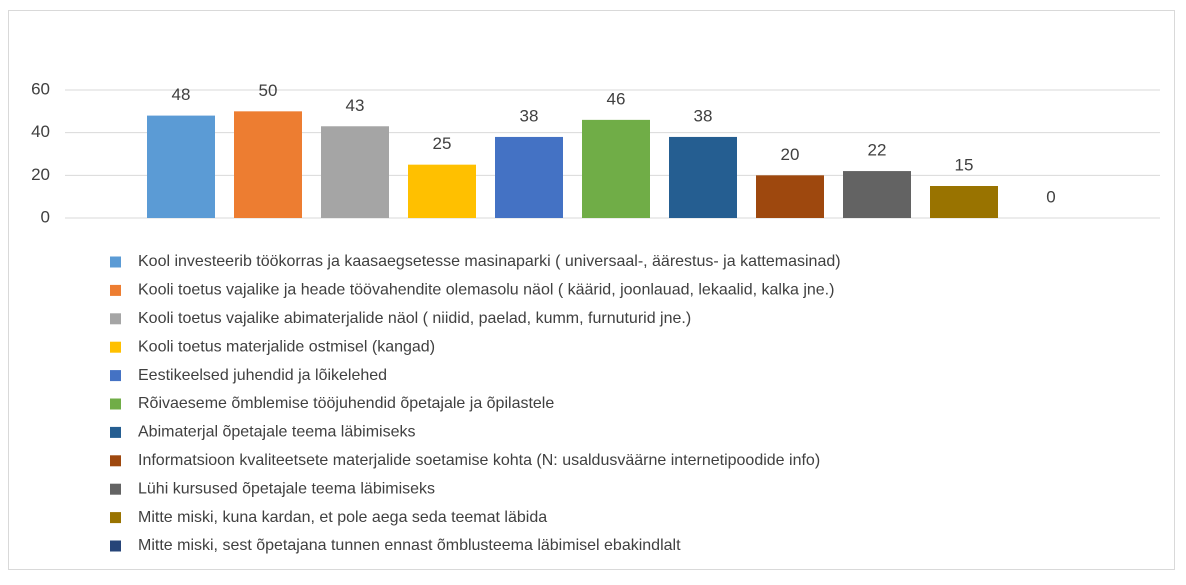 The image size is (1186, 585). Describe the element at coordinates (268, 90) in the screenshot. I see `data-label: 50` at that location.